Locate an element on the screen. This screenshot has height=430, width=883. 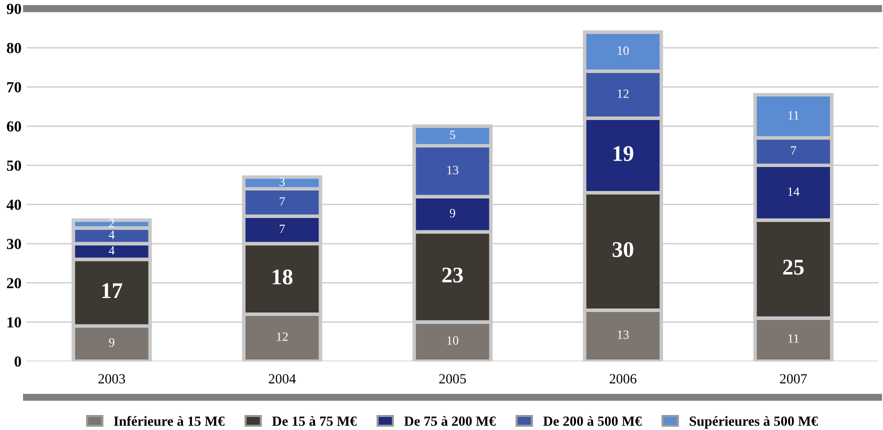
y-tick-label: 70 is located at coordinates (14, 87).